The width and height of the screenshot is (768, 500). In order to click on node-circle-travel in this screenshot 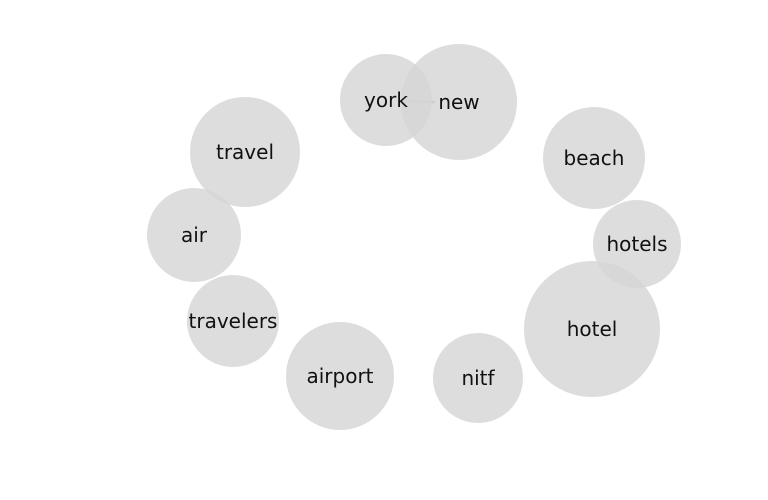, I will do `click(245, 152)`.